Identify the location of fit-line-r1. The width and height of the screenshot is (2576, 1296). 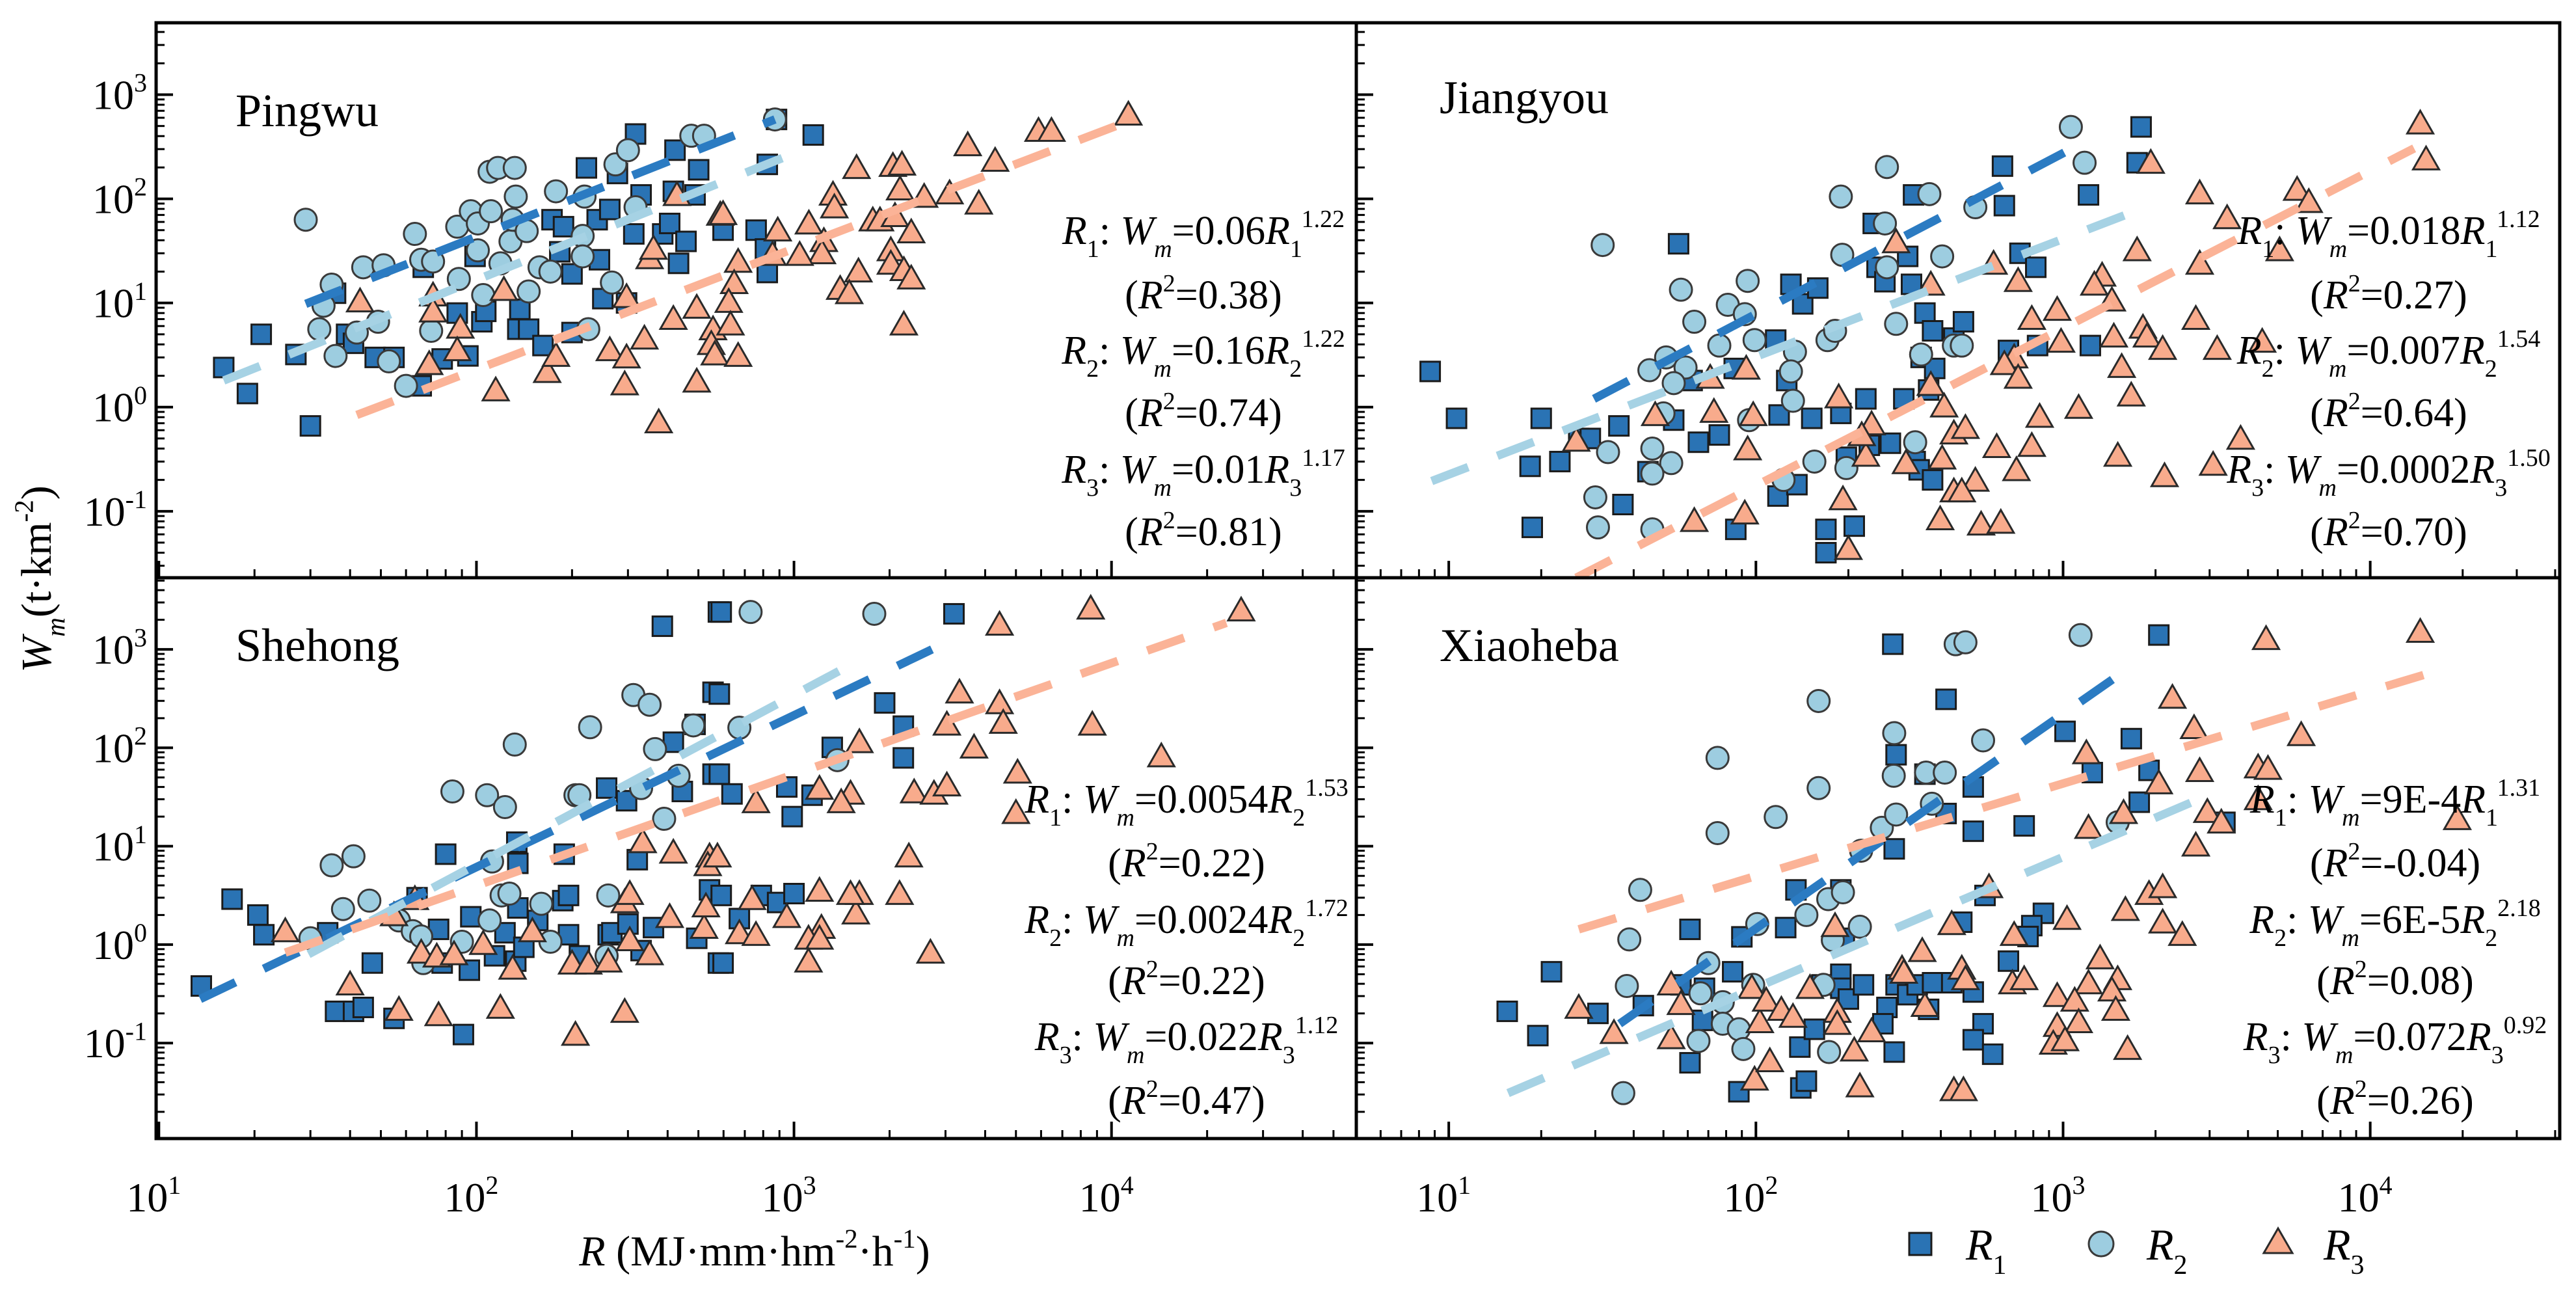
(540, 211).